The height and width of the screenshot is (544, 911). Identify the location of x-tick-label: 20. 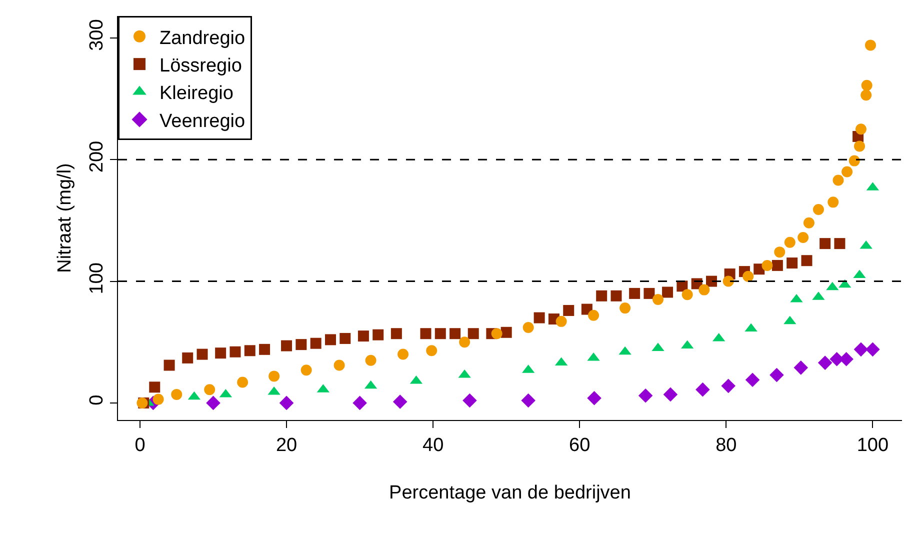
(287, 445).